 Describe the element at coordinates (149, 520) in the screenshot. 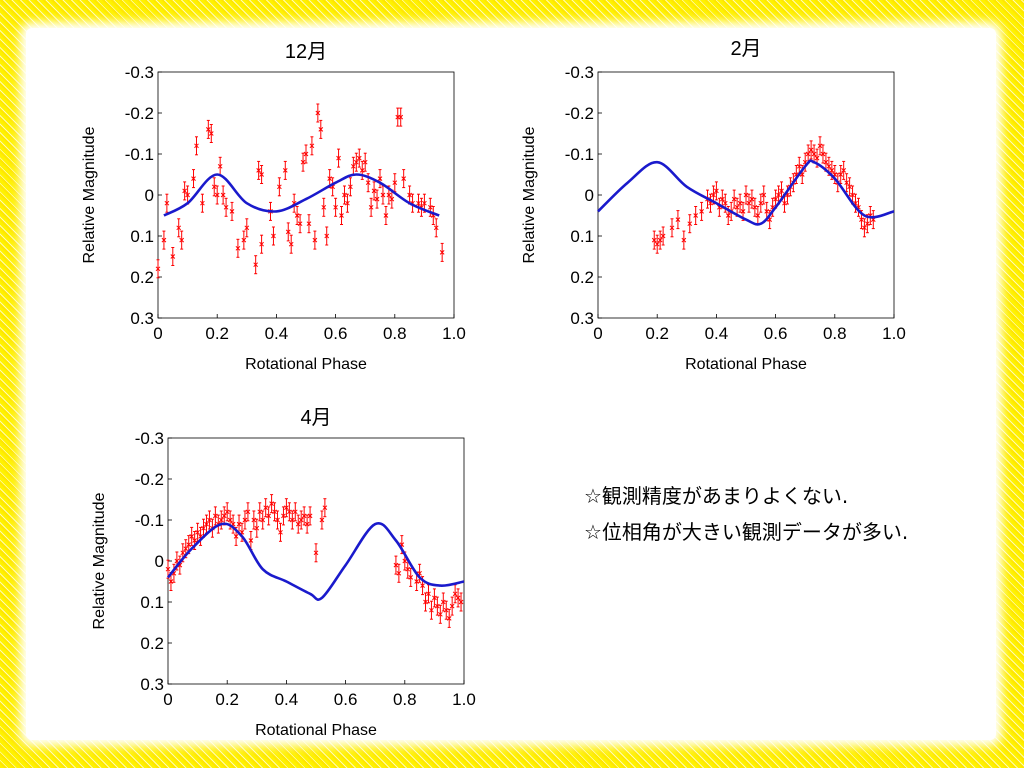

I see `y-tick-label: -0.1` at that location.